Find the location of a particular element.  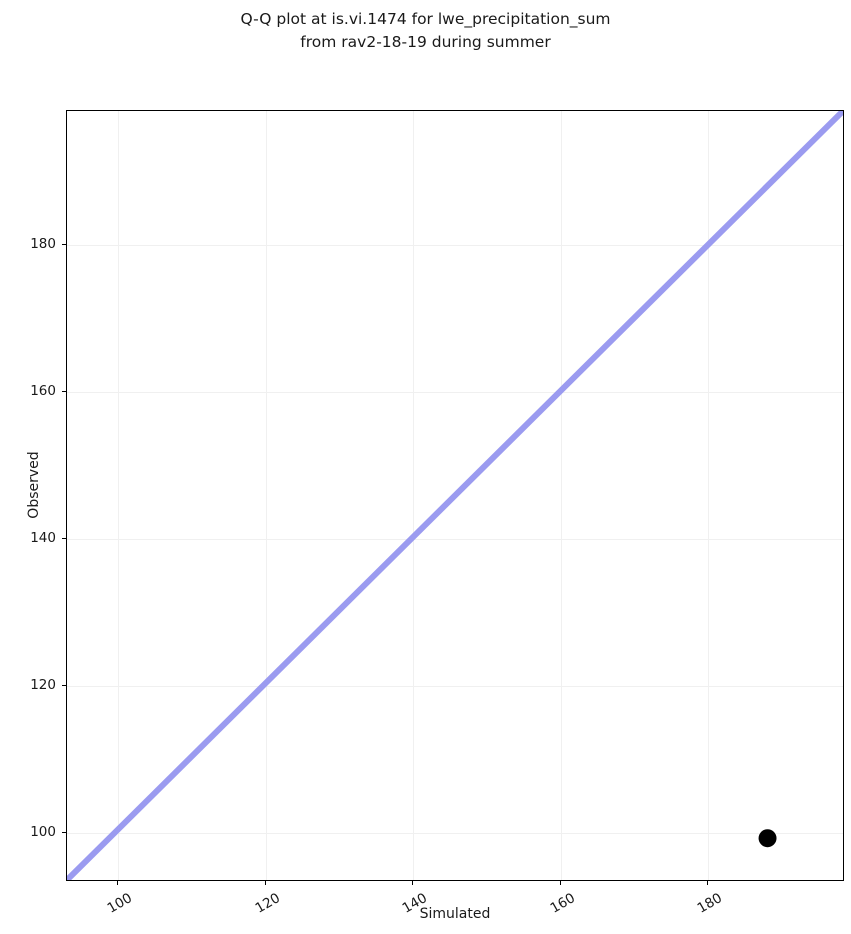

tick-label-y-120: 120 is located at coordinates (43, 685).